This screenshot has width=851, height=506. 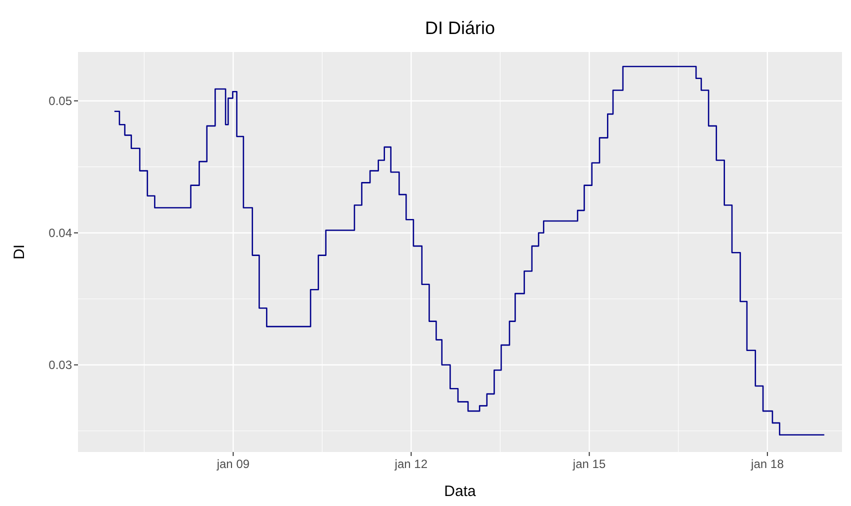 I want to click on chart-title: DI Diário, so click(x=460, y=28).